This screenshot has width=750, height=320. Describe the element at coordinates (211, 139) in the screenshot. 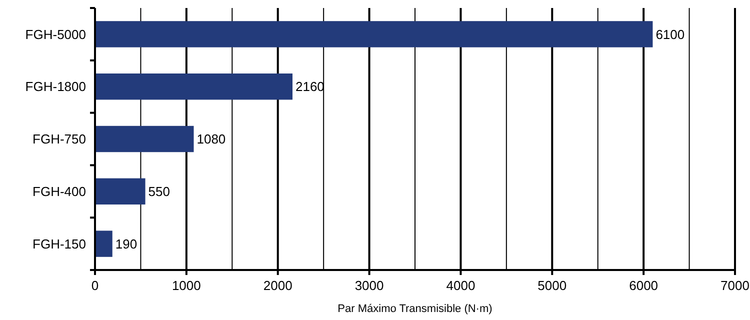

I see `data-label: 1080` at that location.